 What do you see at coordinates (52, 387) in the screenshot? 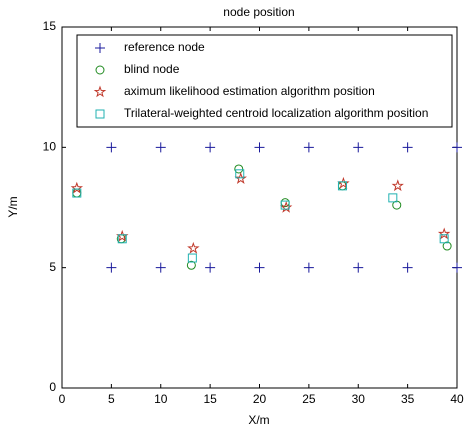
I see `y-tick-label: 0` at bounding box center [52, 387].